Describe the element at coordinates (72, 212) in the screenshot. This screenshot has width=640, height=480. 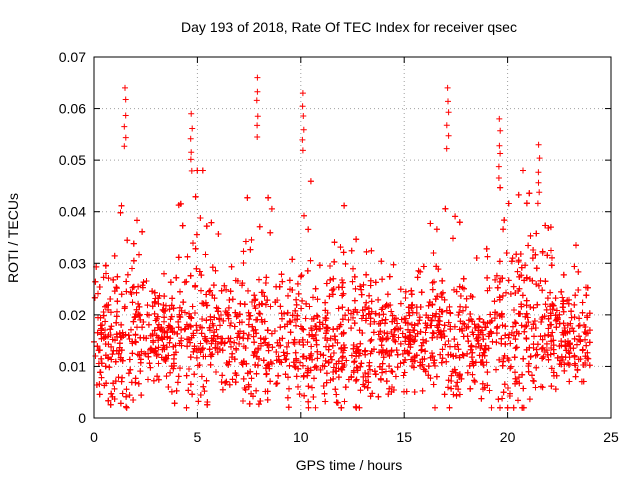
I see `y-tick-label: 0.04` at that location.